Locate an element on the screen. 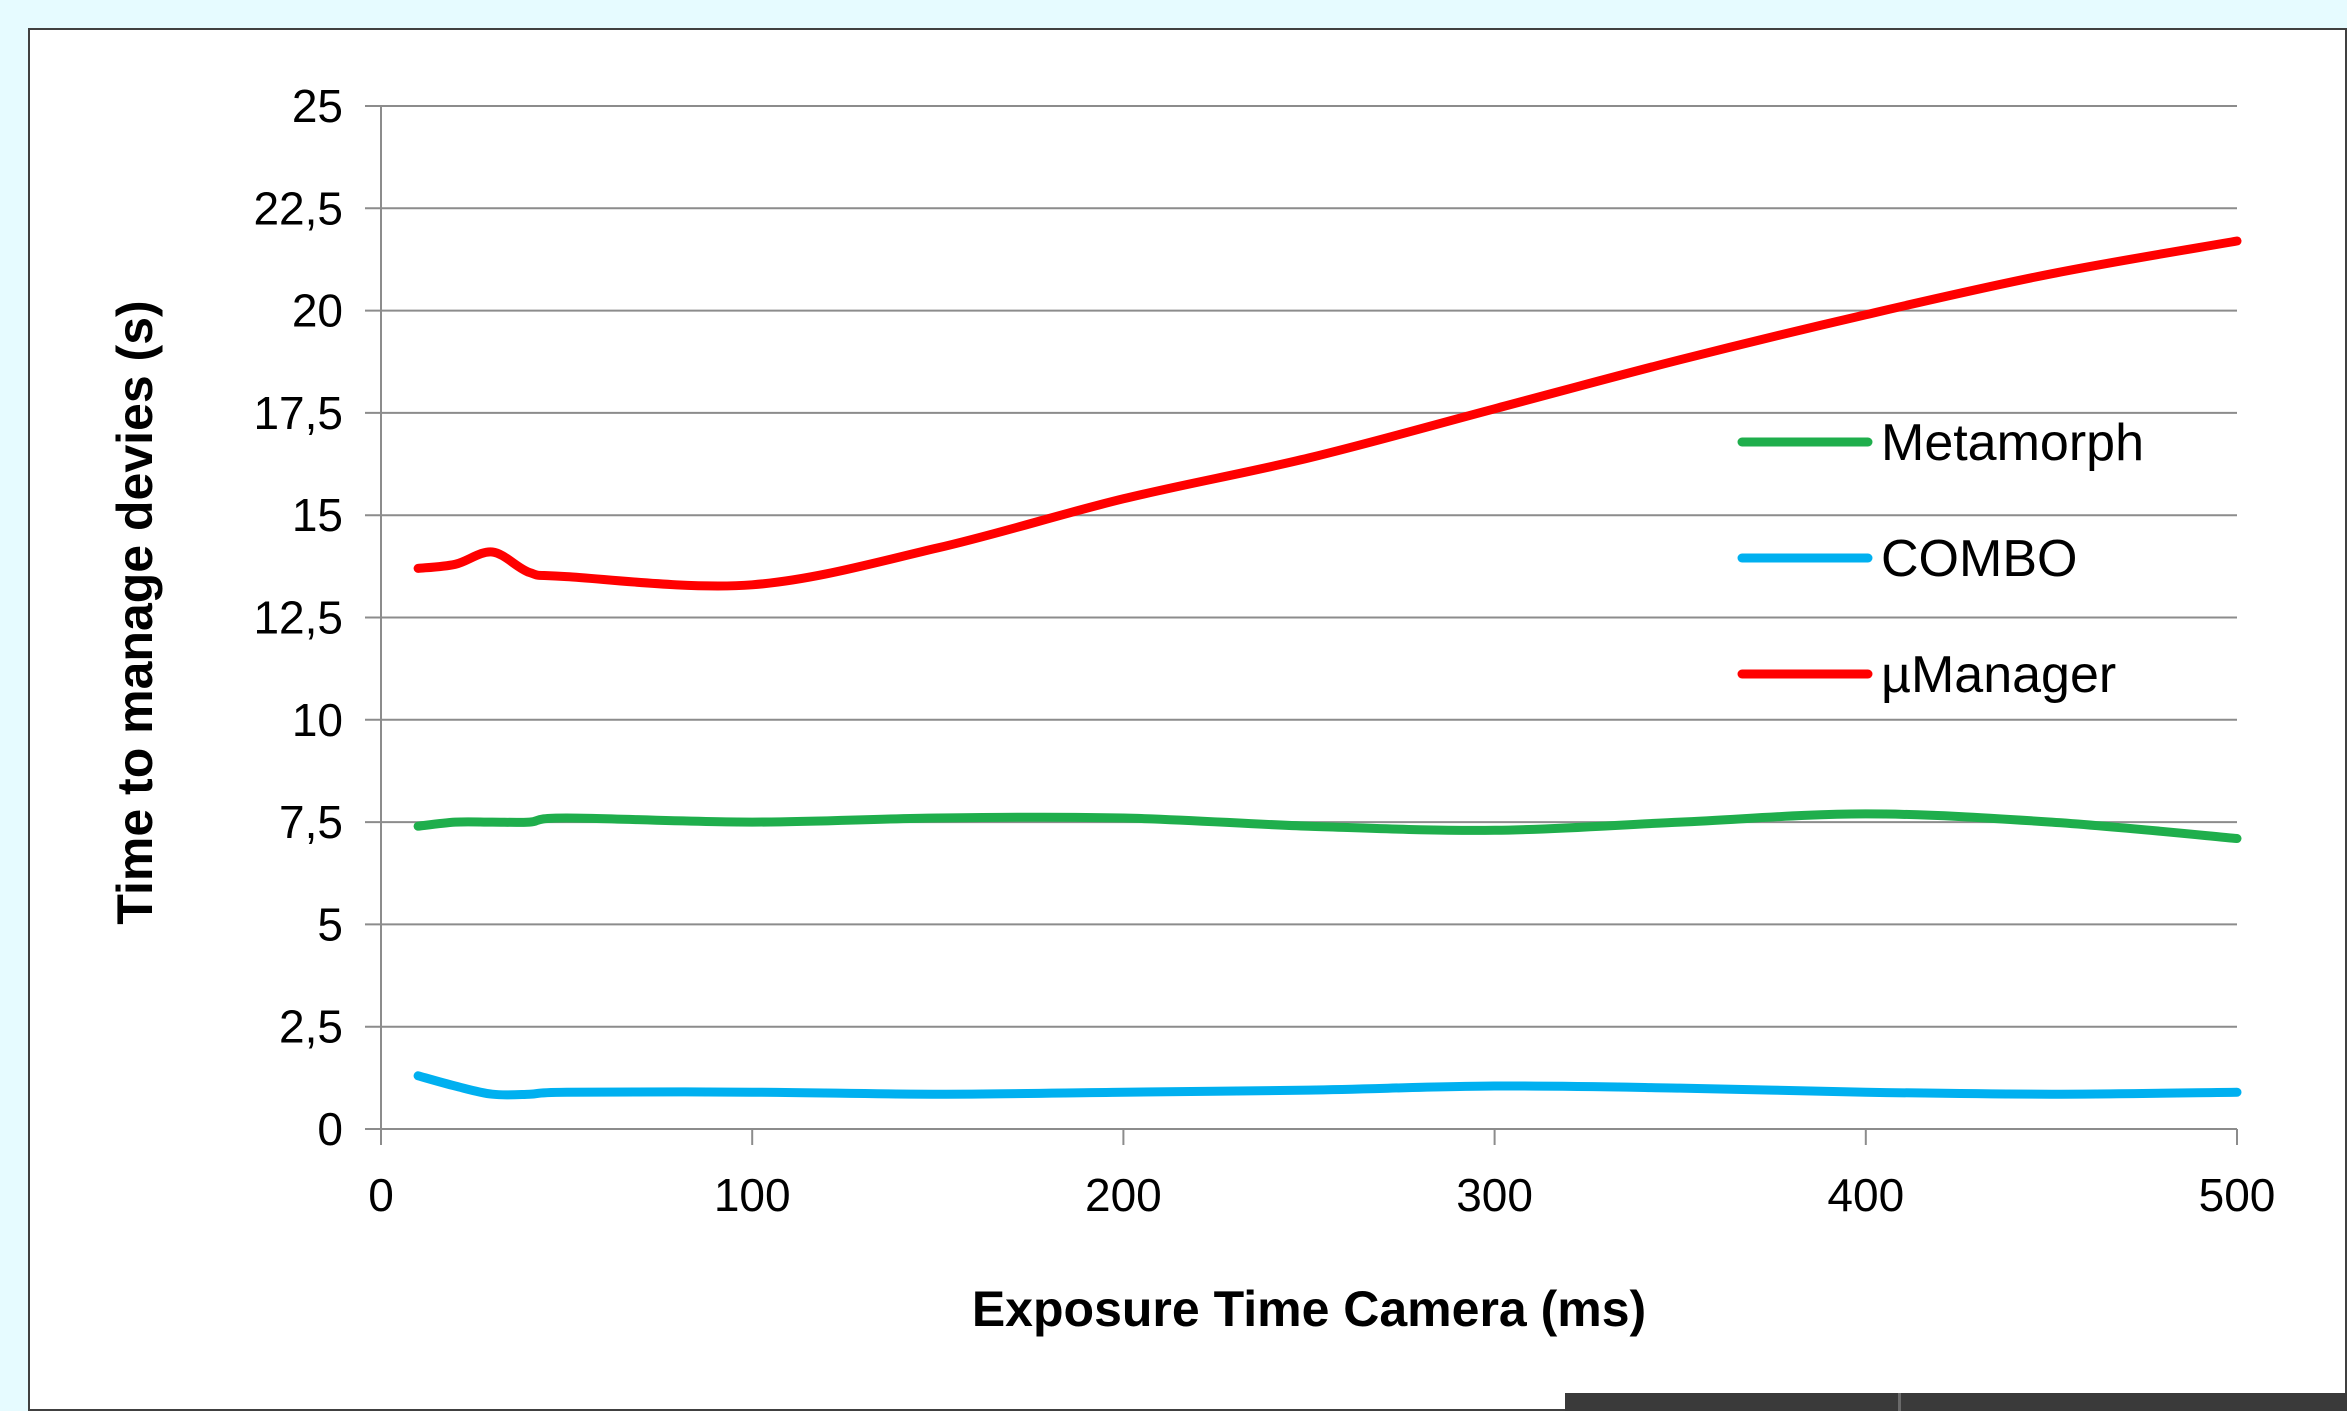  y-tick-label: 0 is located at coordinates (330, 1129).